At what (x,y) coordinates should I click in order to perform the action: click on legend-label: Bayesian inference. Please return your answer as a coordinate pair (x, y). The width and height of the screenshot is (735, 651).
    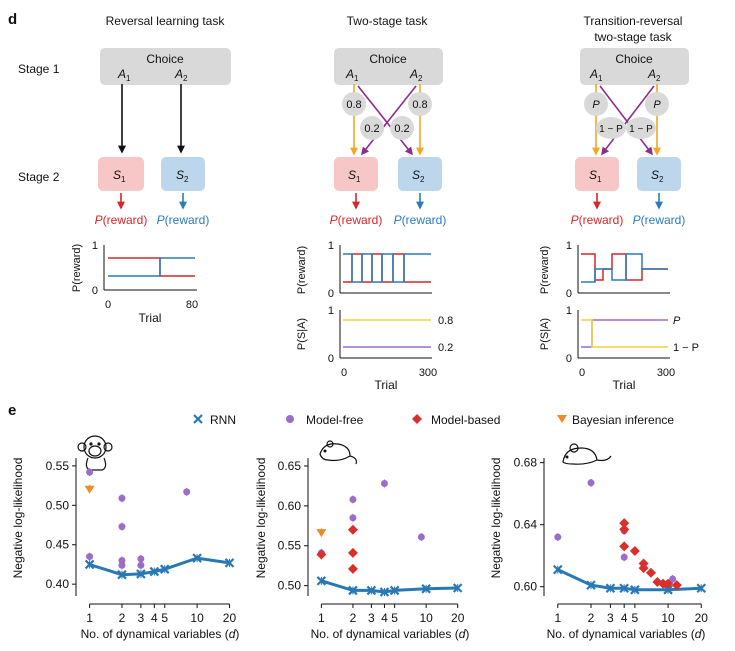
    Looking at the image, I should click on (623, 420).